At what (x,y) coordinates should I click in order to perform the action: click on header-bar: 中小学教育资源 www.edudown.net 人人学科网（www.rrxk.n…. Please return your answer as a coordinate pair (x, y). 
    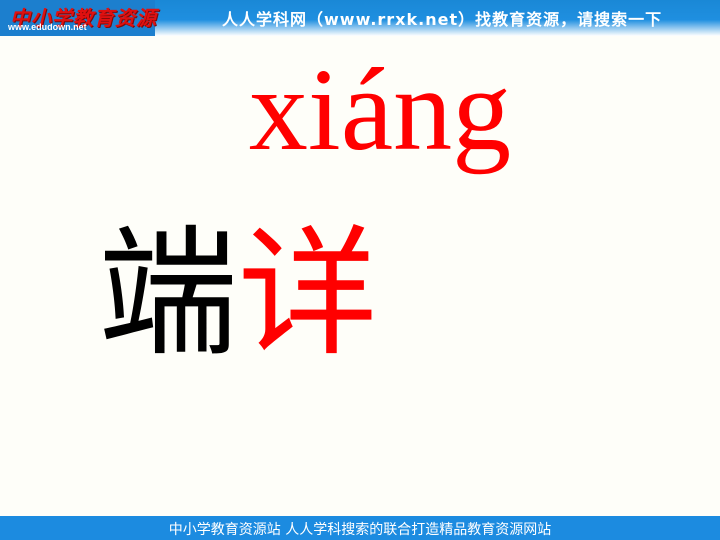
    Looking at the image, I should click on (360, 18).